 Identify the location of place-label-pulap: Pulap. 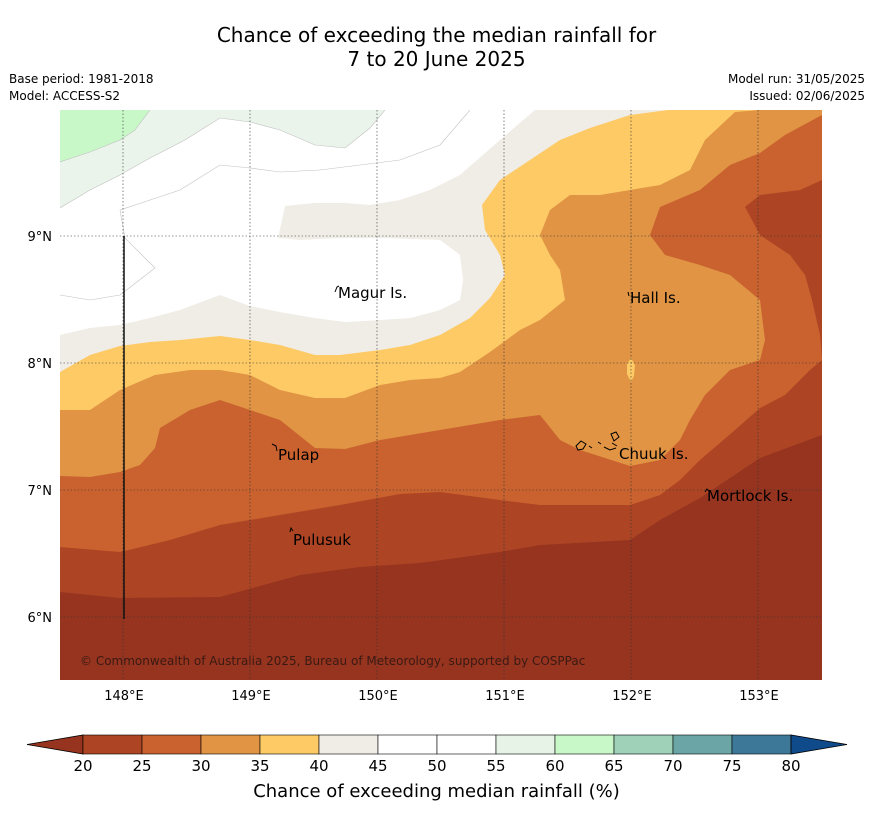
(298, 455).